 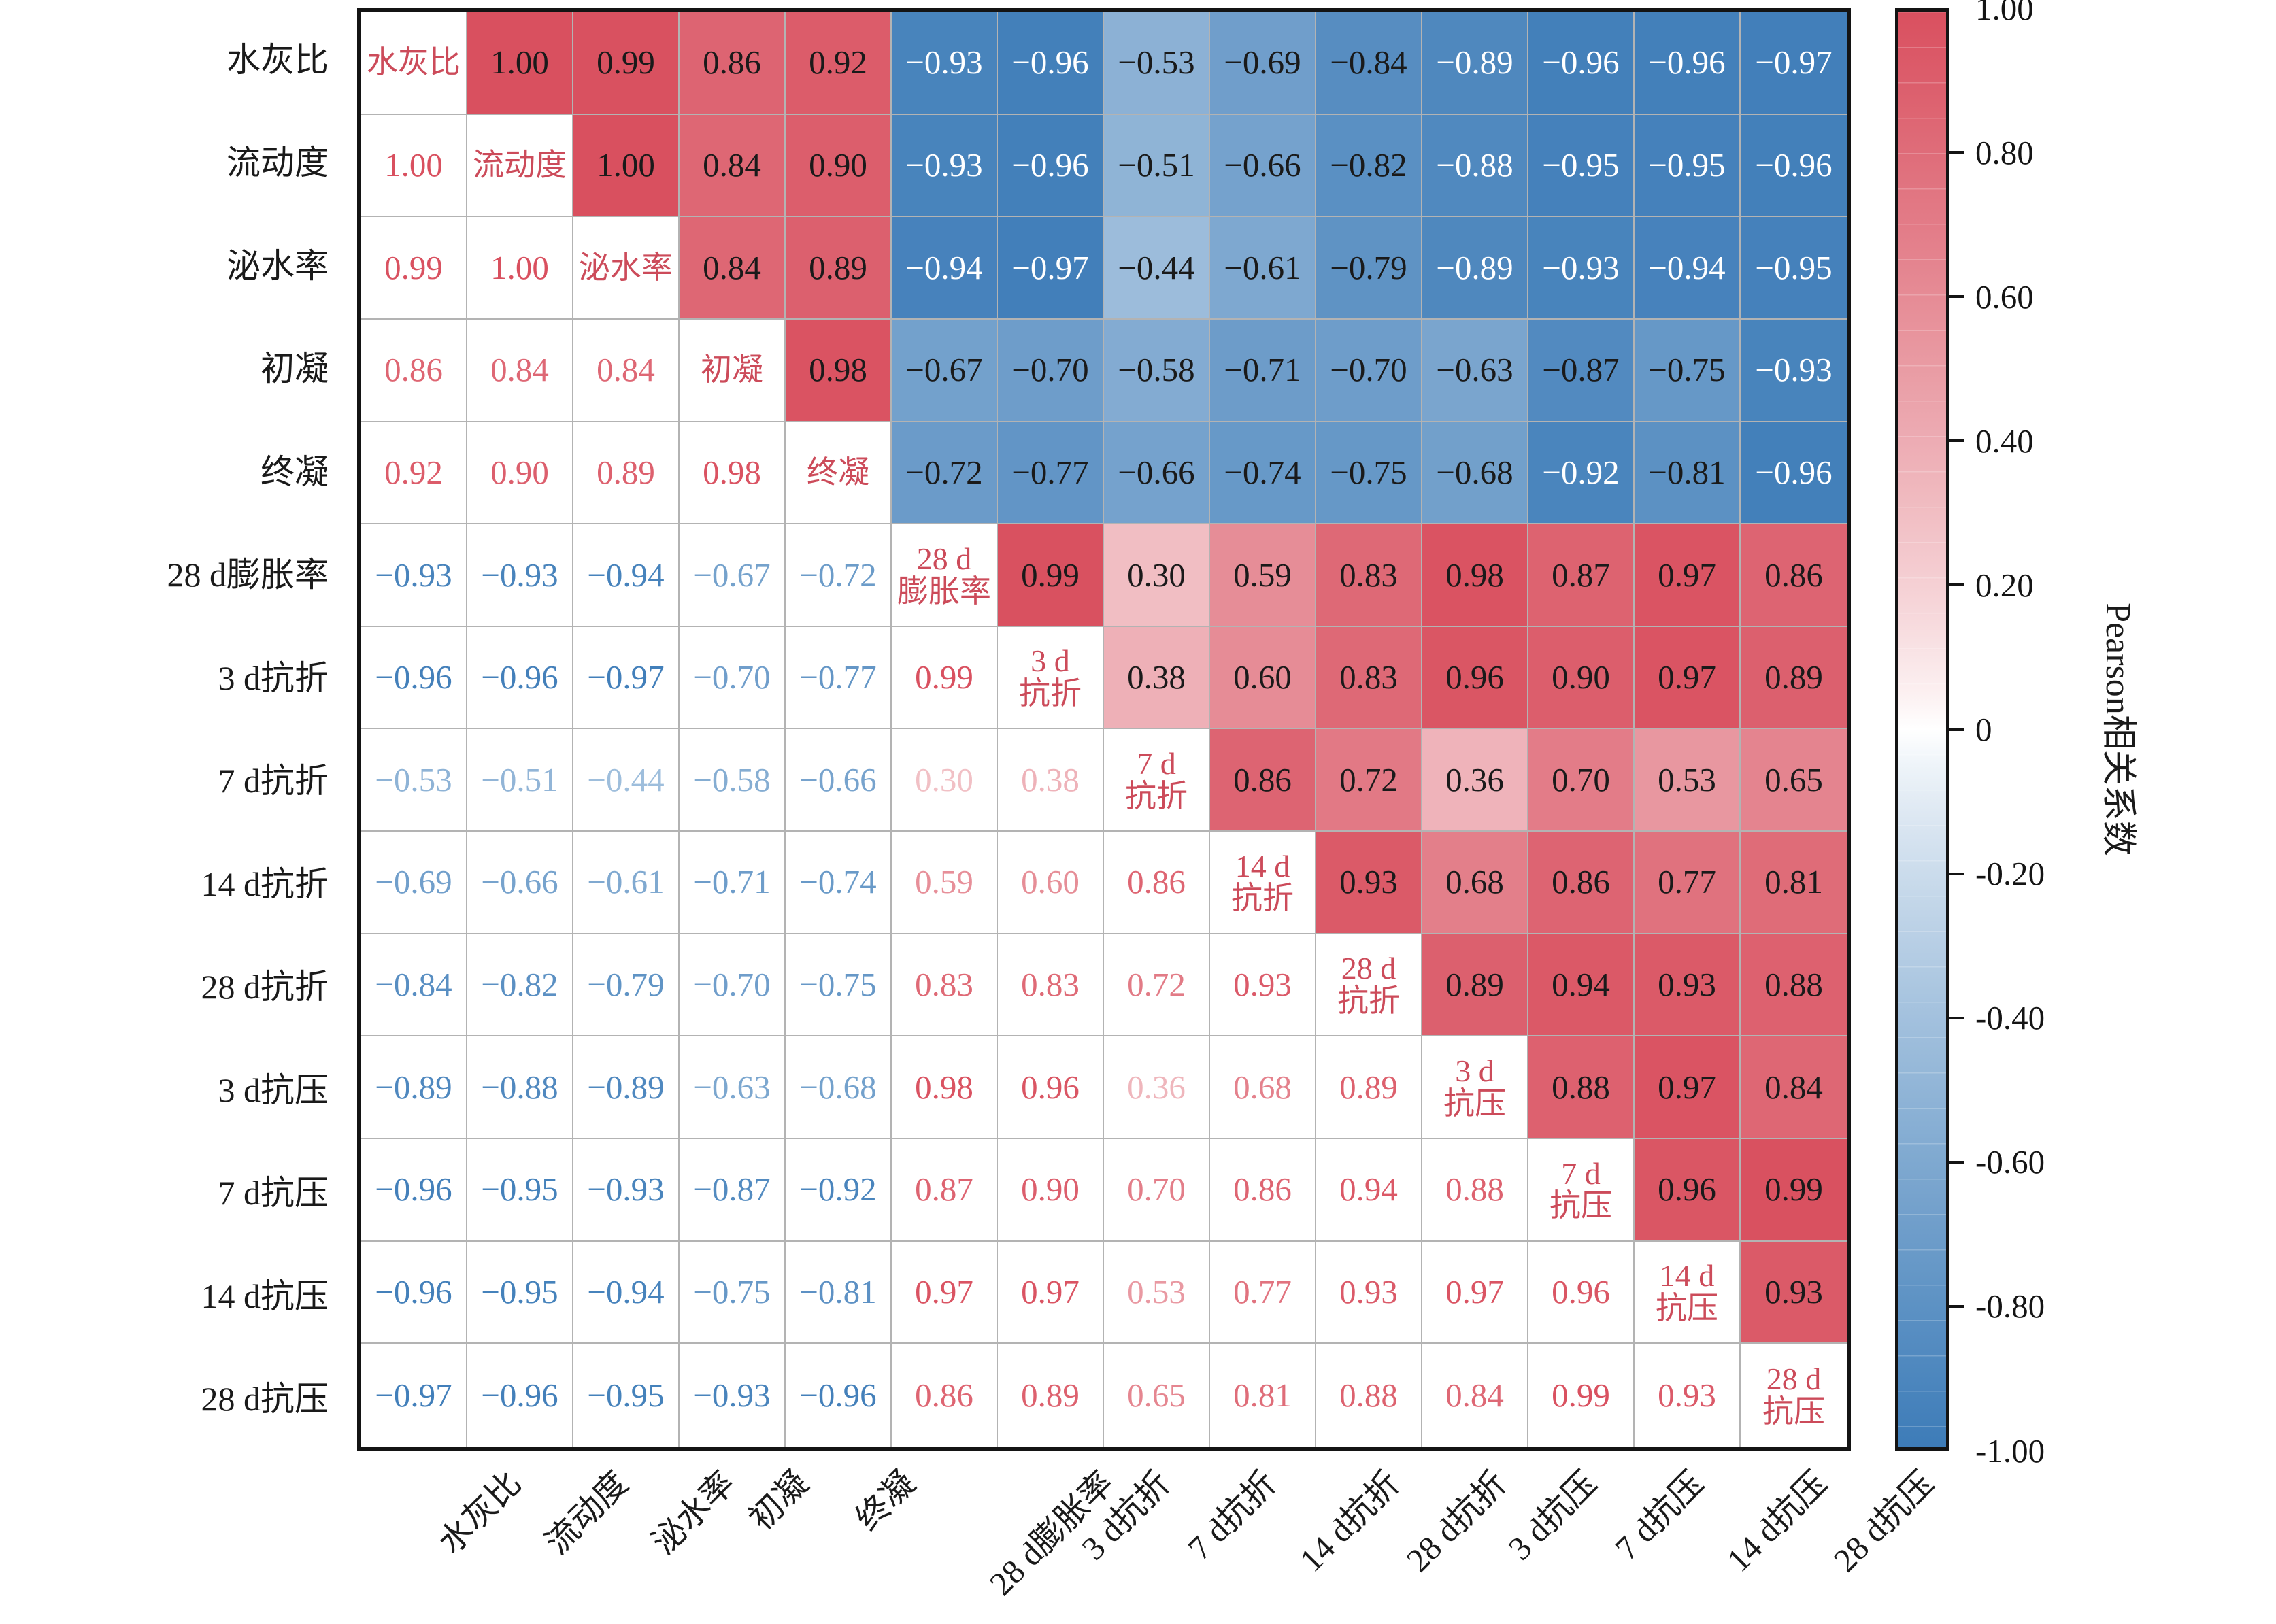 I want to click on heatmap-cell-value: 0.89, so click(x=1050, y=1395).